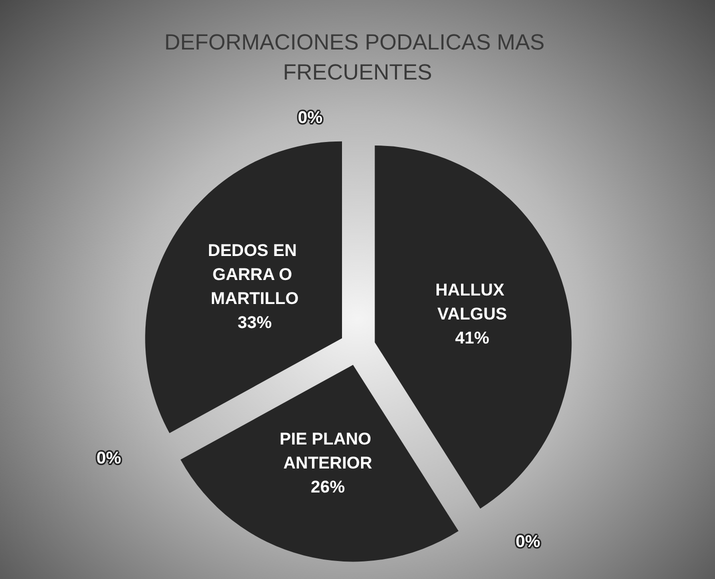 This screenshot has height=579, width=715. What do you see at coordinates (255, 274) in the screenshot?
I see `slice-label: DEDOS EN GARRA O MARTILLO` at bounding box center [255, 274].